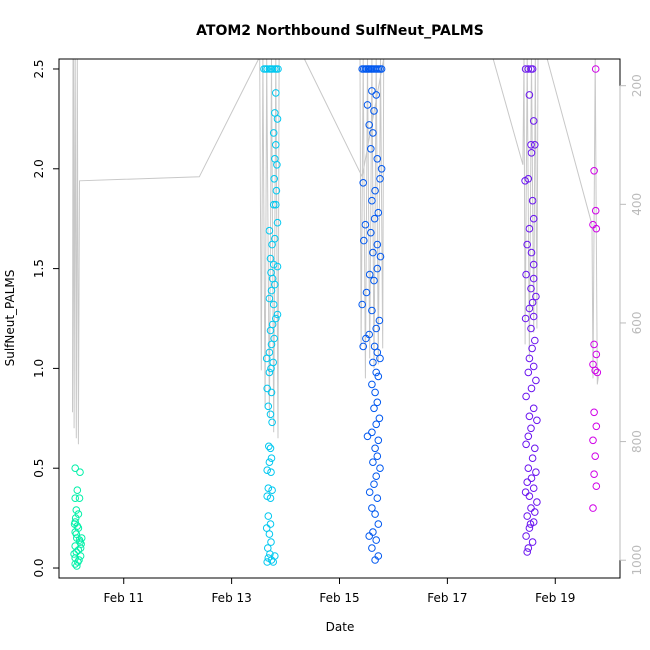  Describe the element at coordinates (340, 627) in the screenshot. I see `x-axis-label: Date` at that location.